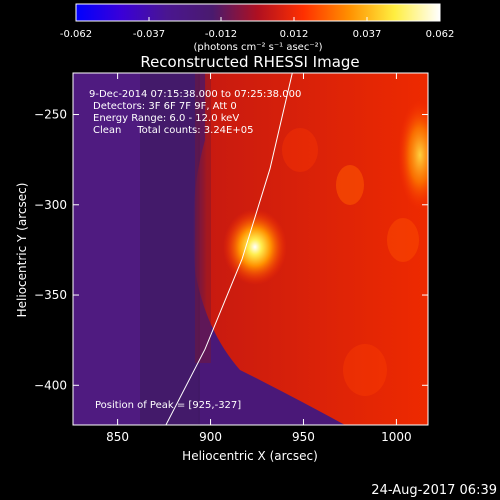  Describe the element at coordinates (50, 250) in the screenshot. I see `y-axis-tick-labels: −250 −300 −350 −400` at that location.